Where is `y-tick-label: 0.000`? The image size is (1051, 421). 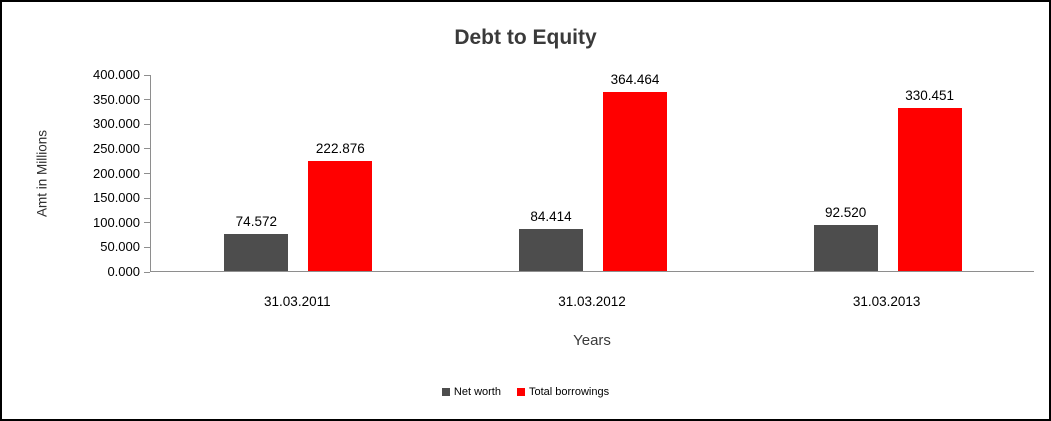
y-tick-label: 0.000 is located at coordinates (123, 271).